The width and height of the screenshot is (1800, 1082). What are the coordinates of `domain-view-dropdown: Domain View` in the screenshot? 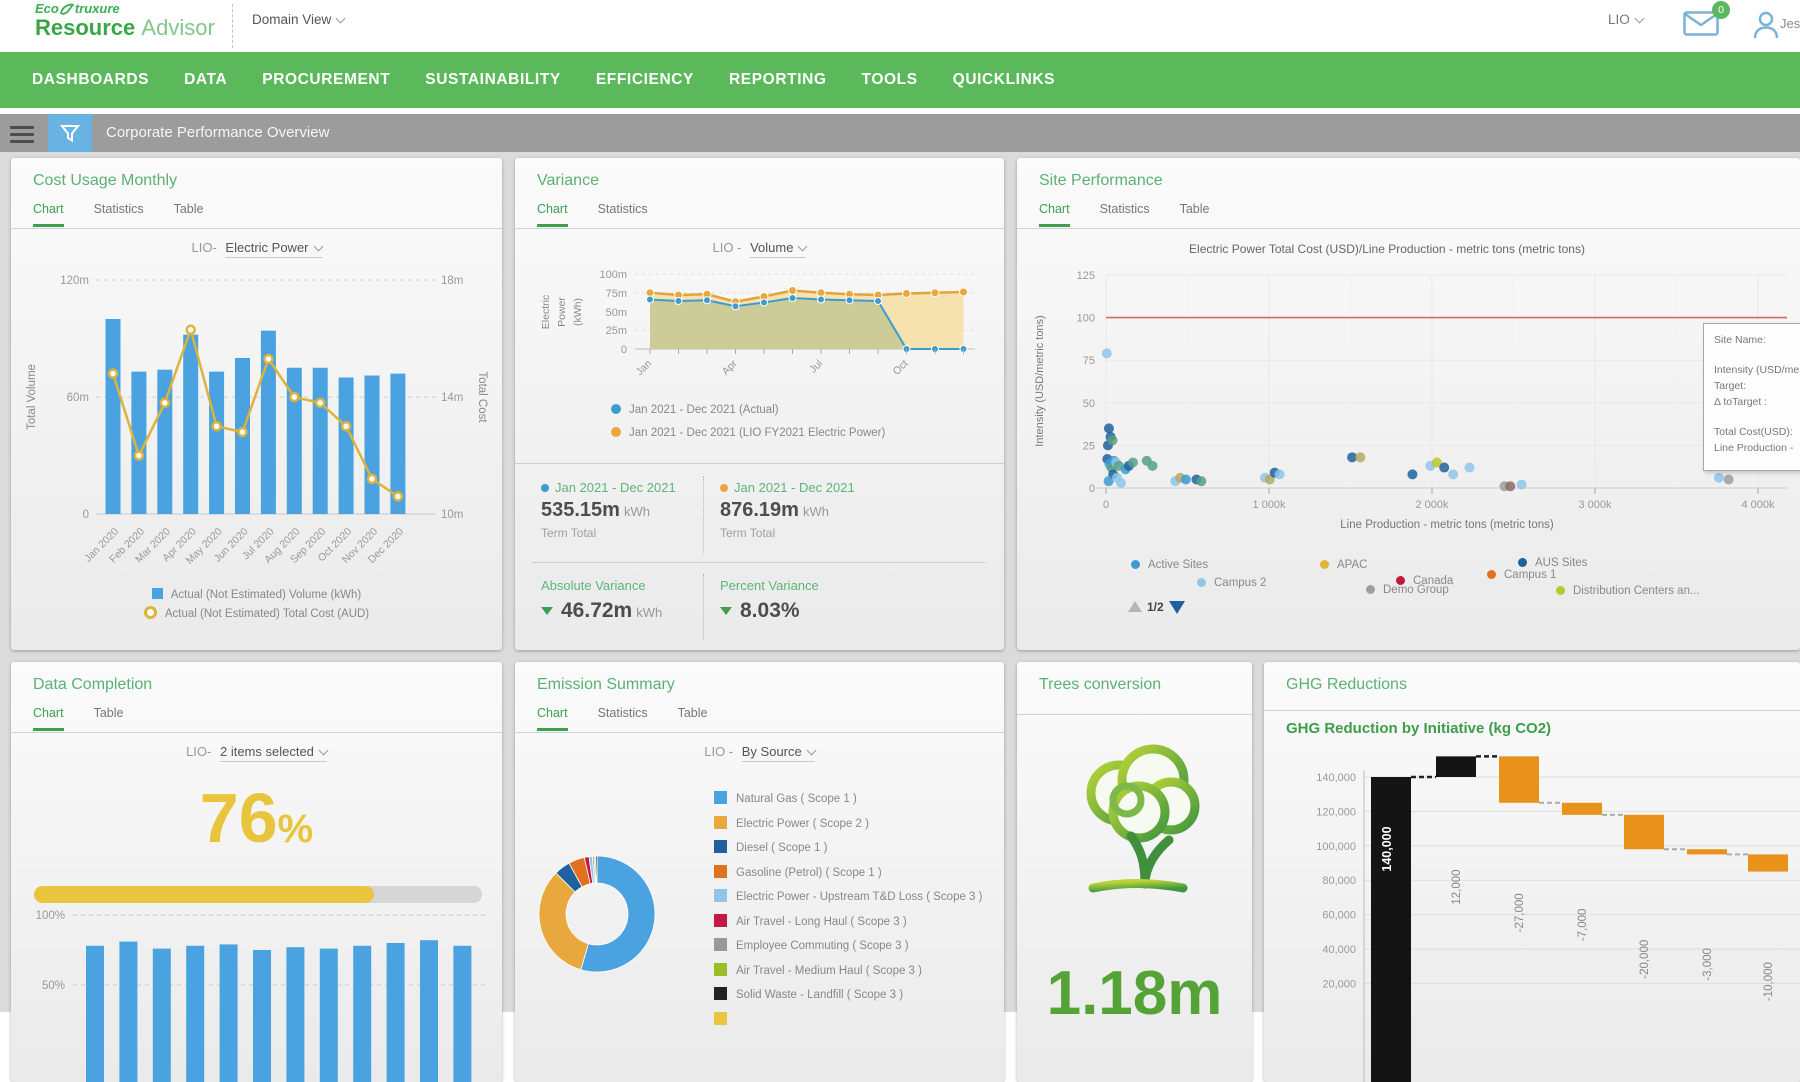 It's located at (299, 19).